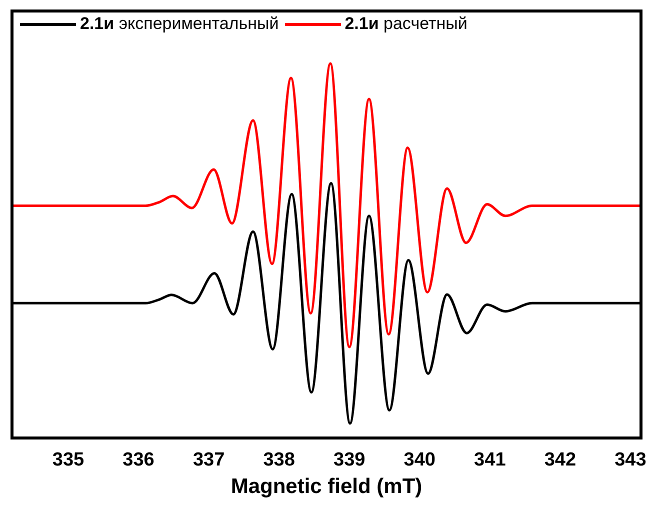  Describe the element at coordinates (279, 460) in the screenshot. I see `x-tick-label: 338` at that location.